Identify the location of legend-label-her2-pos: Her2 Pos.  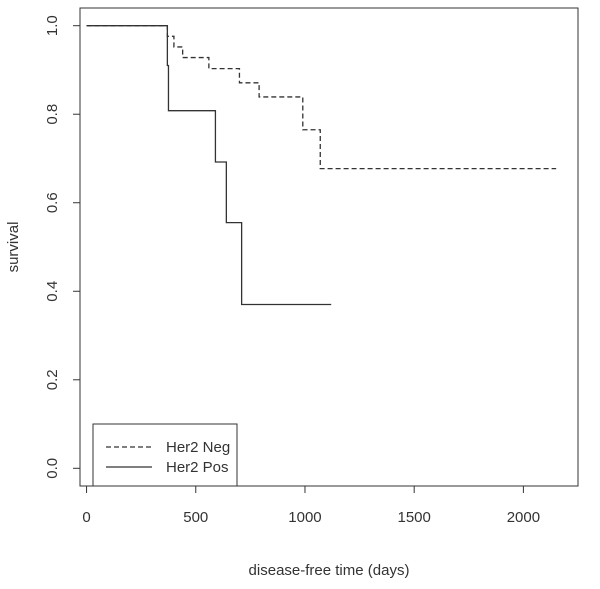
(197, 467).